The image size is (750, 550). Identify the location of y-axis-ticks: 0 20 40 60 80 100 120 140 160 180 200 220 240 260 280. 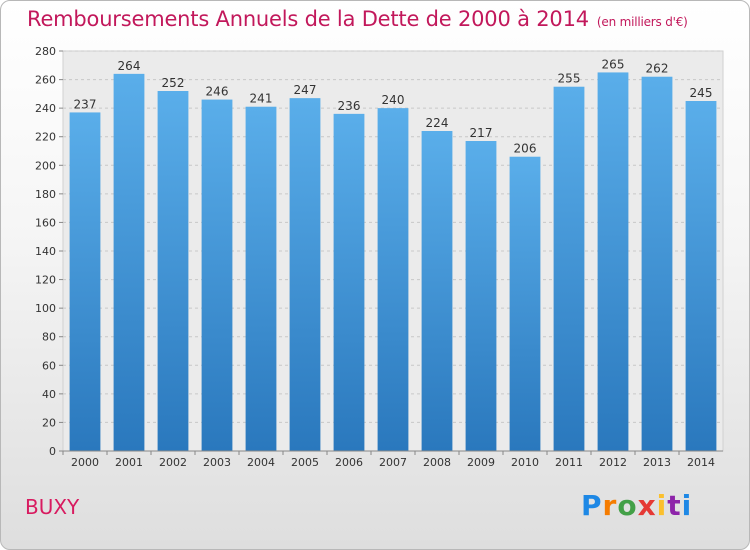
(49, 251).